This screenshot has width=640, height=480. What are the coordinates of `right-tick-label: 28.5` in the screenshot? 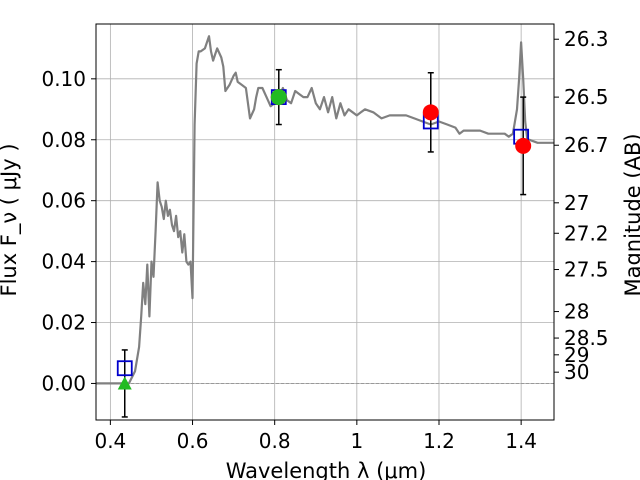 It's located at (586, 338).